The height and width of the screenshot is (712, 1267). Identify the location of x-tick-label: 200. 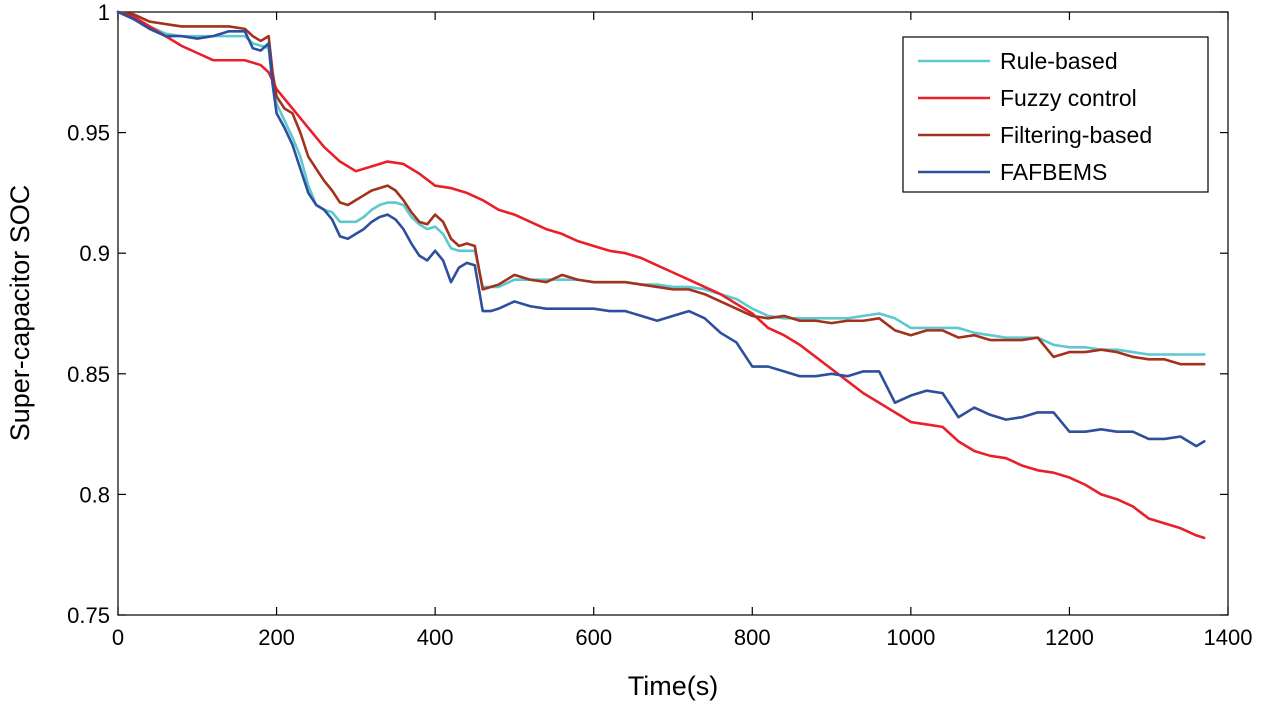
(276, 637).